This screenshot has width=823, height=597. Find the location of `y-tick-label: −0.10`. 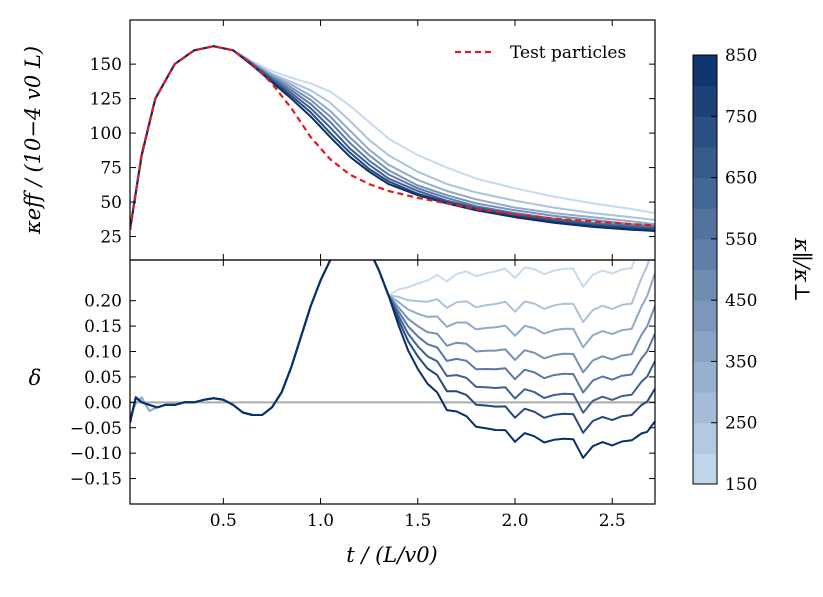

y-tick-label: −0.10 is located at coordinates (96, 454).